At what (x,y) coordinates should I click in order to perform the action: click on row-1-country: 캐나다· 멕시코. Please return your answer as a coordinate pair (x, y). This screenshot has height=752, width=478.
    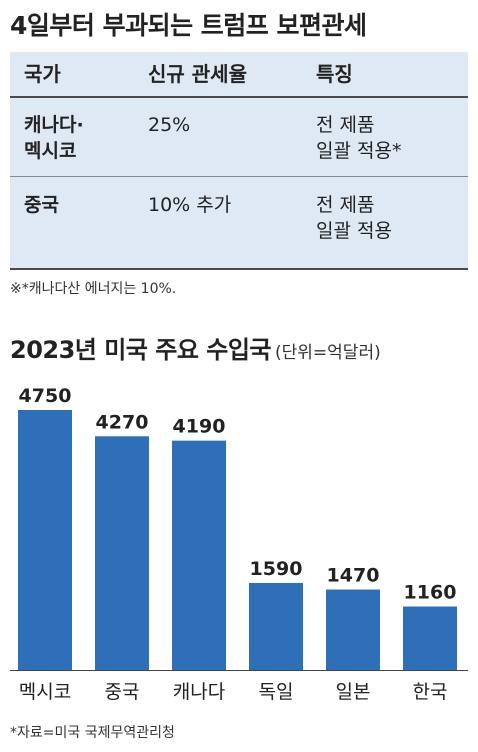
    Looking at the image, I should click on (54, 138).